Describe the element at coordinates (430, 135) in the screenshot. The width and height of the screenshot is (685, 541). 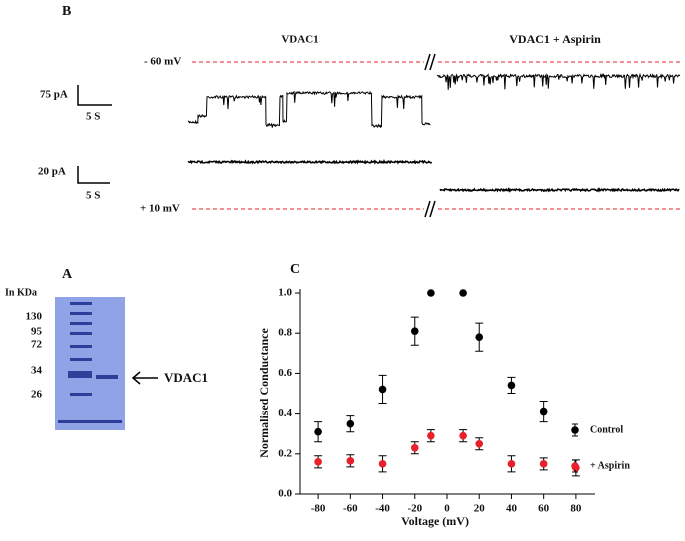
I see `axis-breaks` at that location.